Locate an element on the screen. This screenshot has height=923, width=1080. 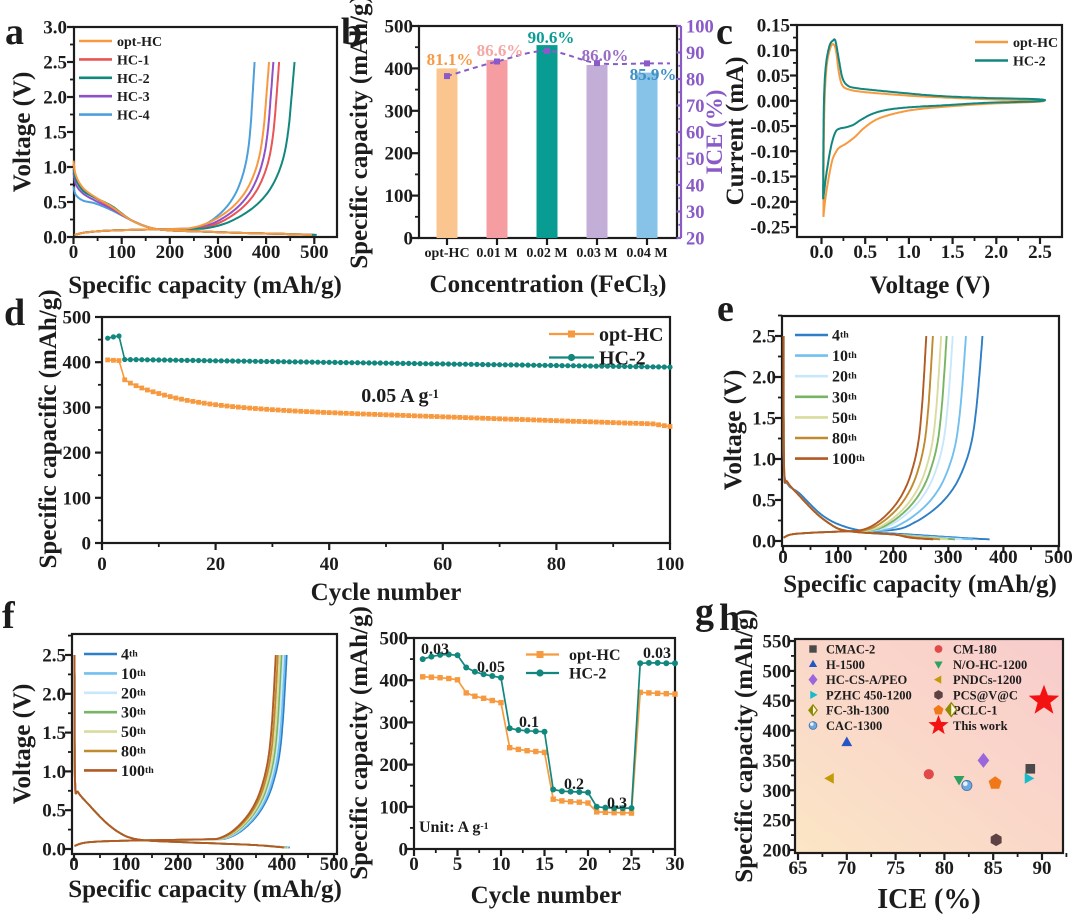
svg-text: HC-3 is located at coordinates (133, 97).